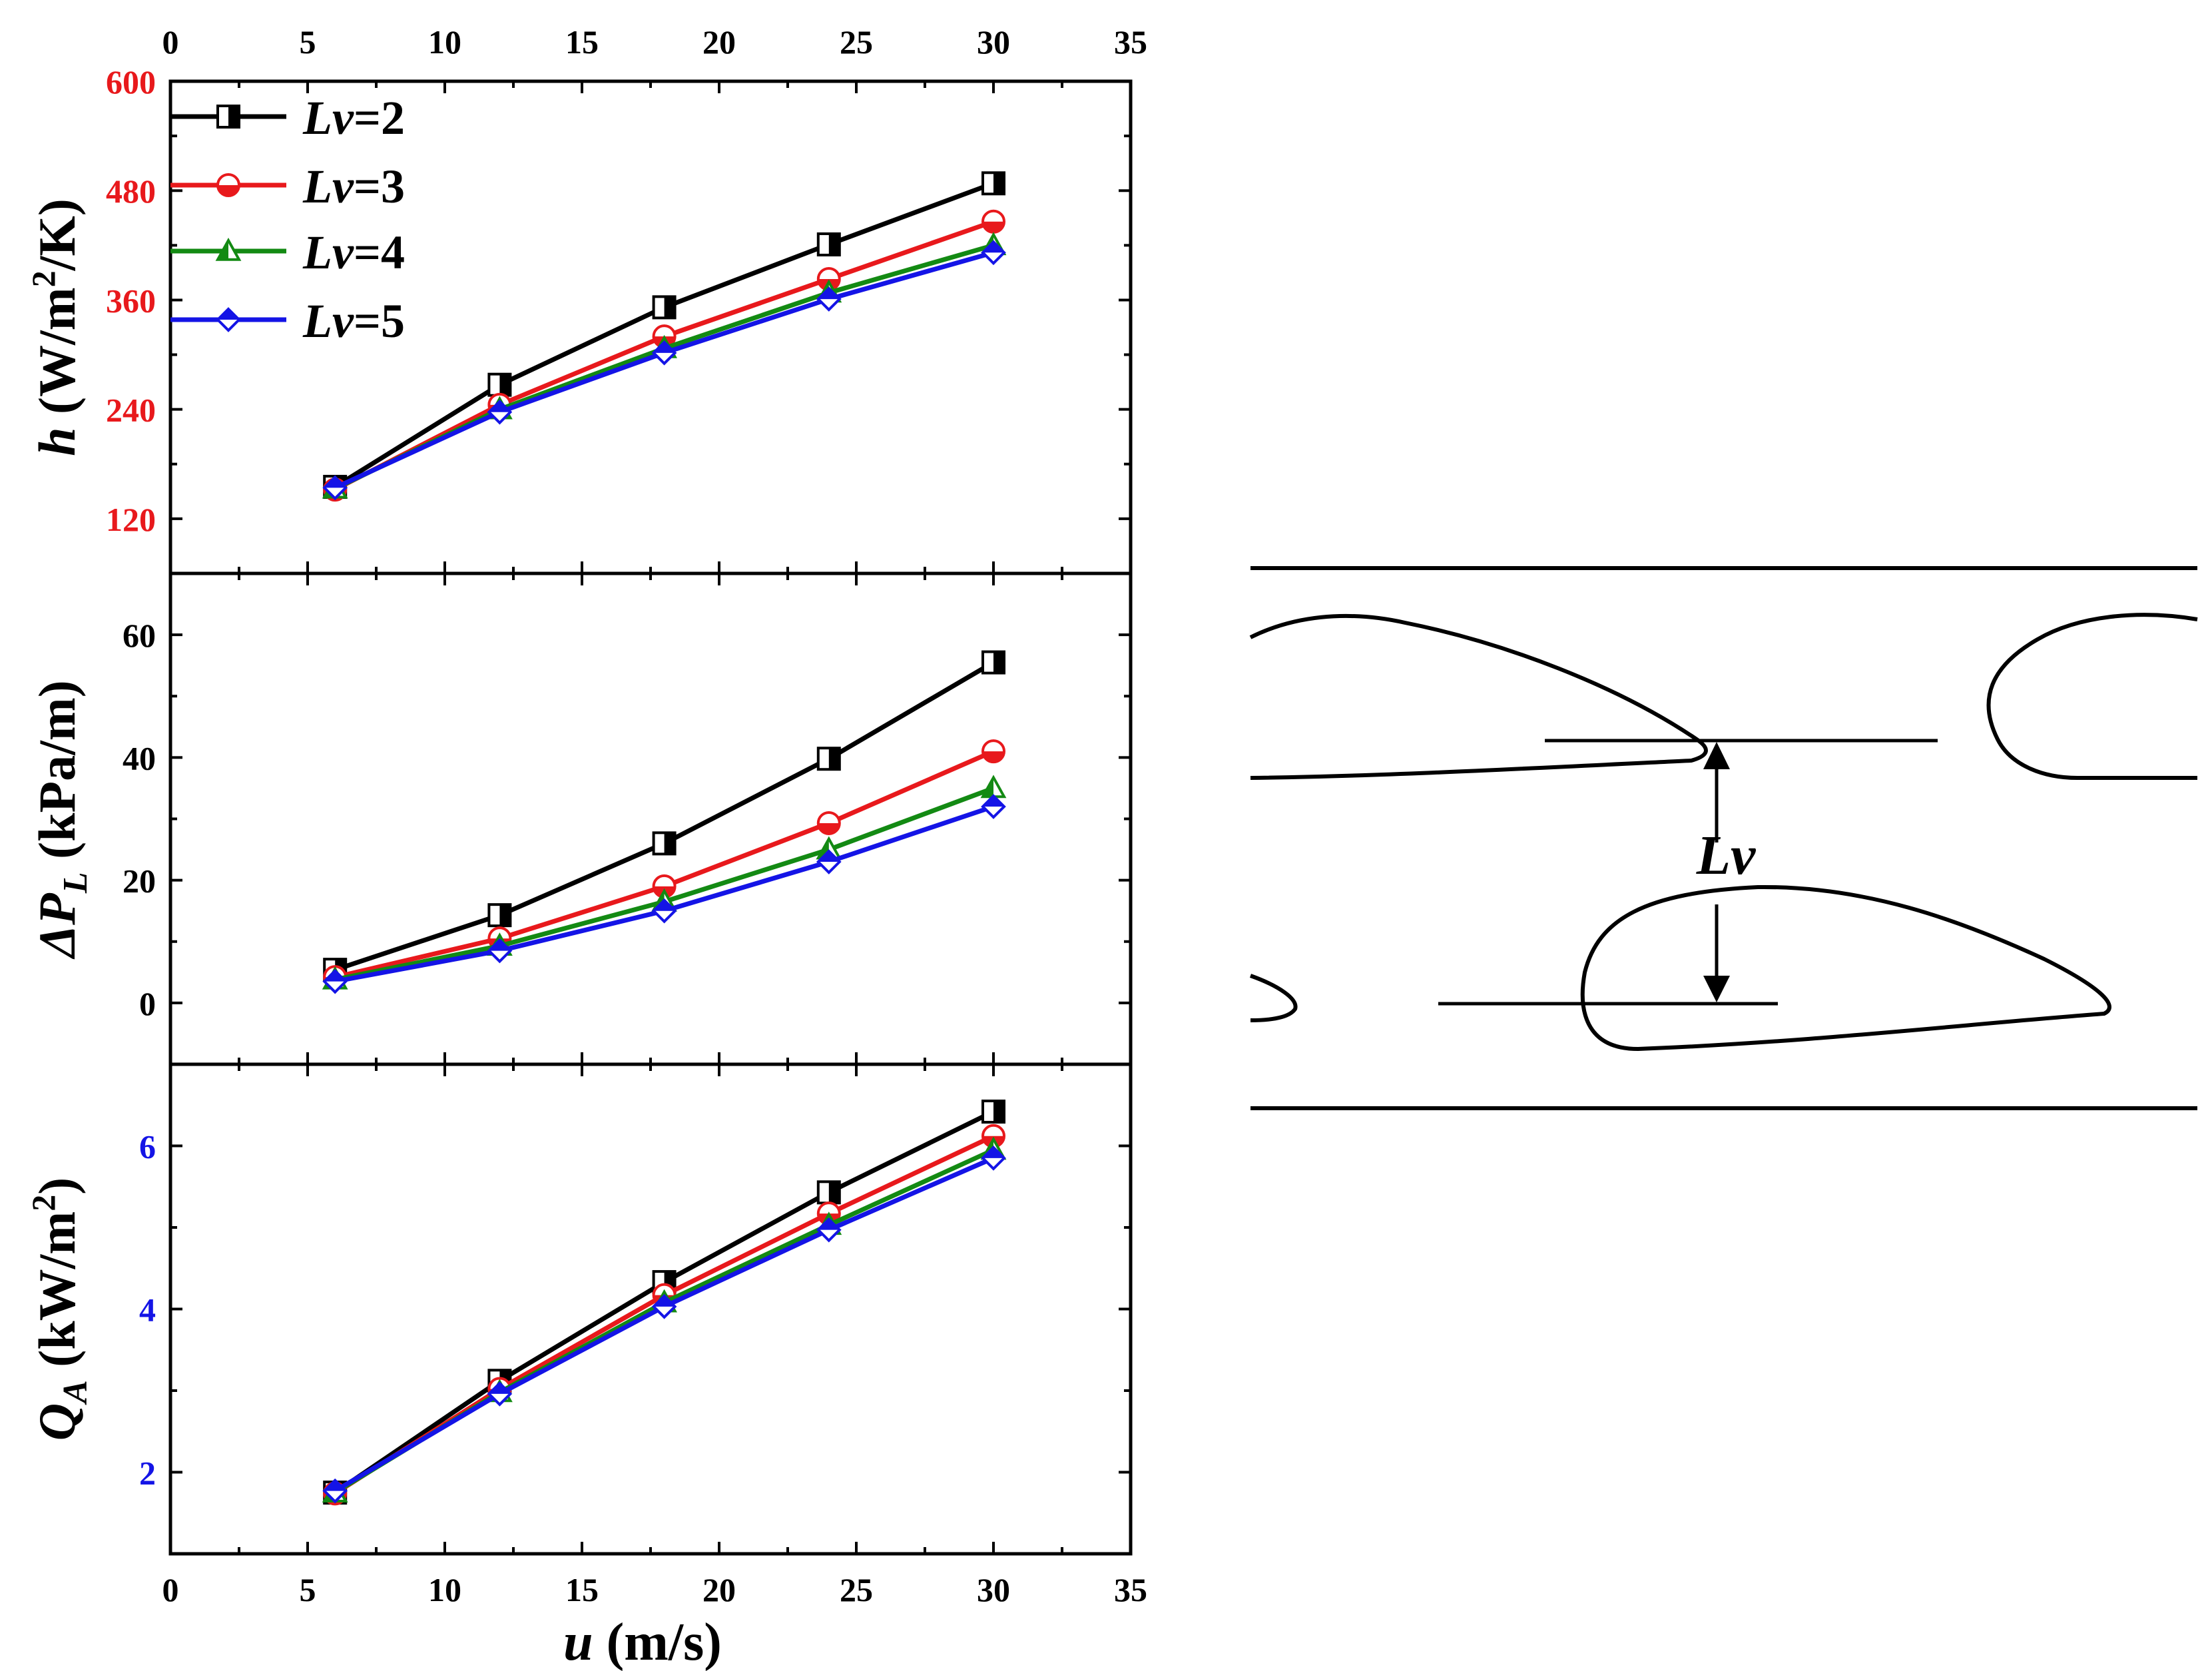  Describe the element at coordinates (380, 252) in the screenshot. I see `legend-label-value: =4` at that location.